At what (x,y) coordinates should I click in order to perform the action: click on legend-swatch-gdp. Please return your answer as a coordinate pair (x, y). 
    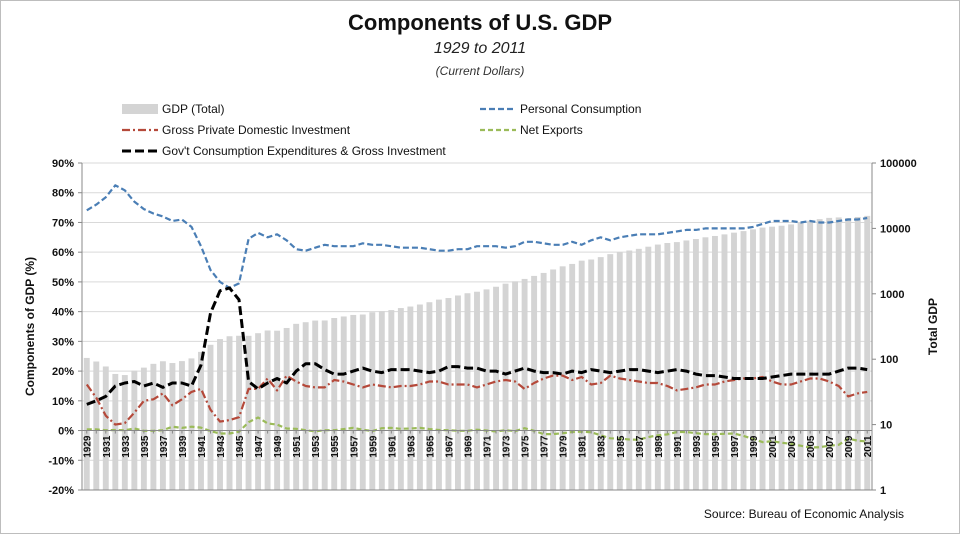
    Looking at the image, I should click on (140, 109).